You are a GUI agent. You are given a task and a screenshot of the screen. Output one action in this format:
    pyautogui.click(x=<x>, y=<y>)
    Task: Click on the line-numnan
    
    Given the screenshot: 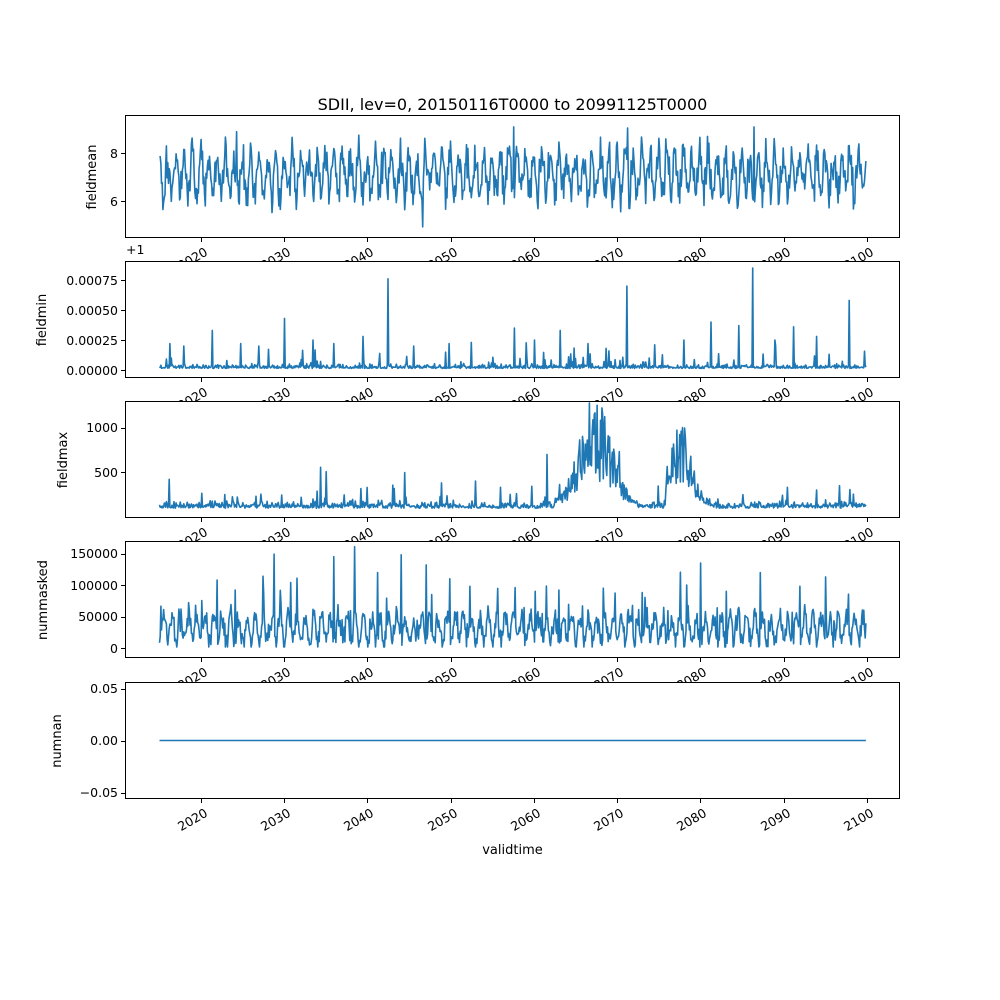 What is the action you would take?
    pyautogui.click(x=512, y=740)
    